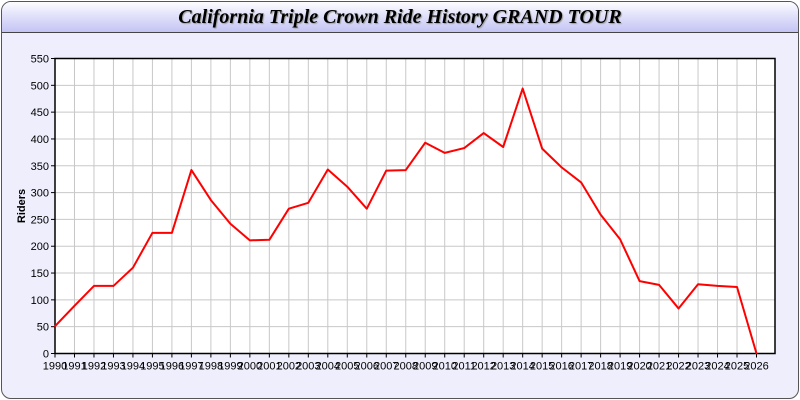 The image size is (800, 400). I want to click on x-tick-label: 2015, so click(542, 367).